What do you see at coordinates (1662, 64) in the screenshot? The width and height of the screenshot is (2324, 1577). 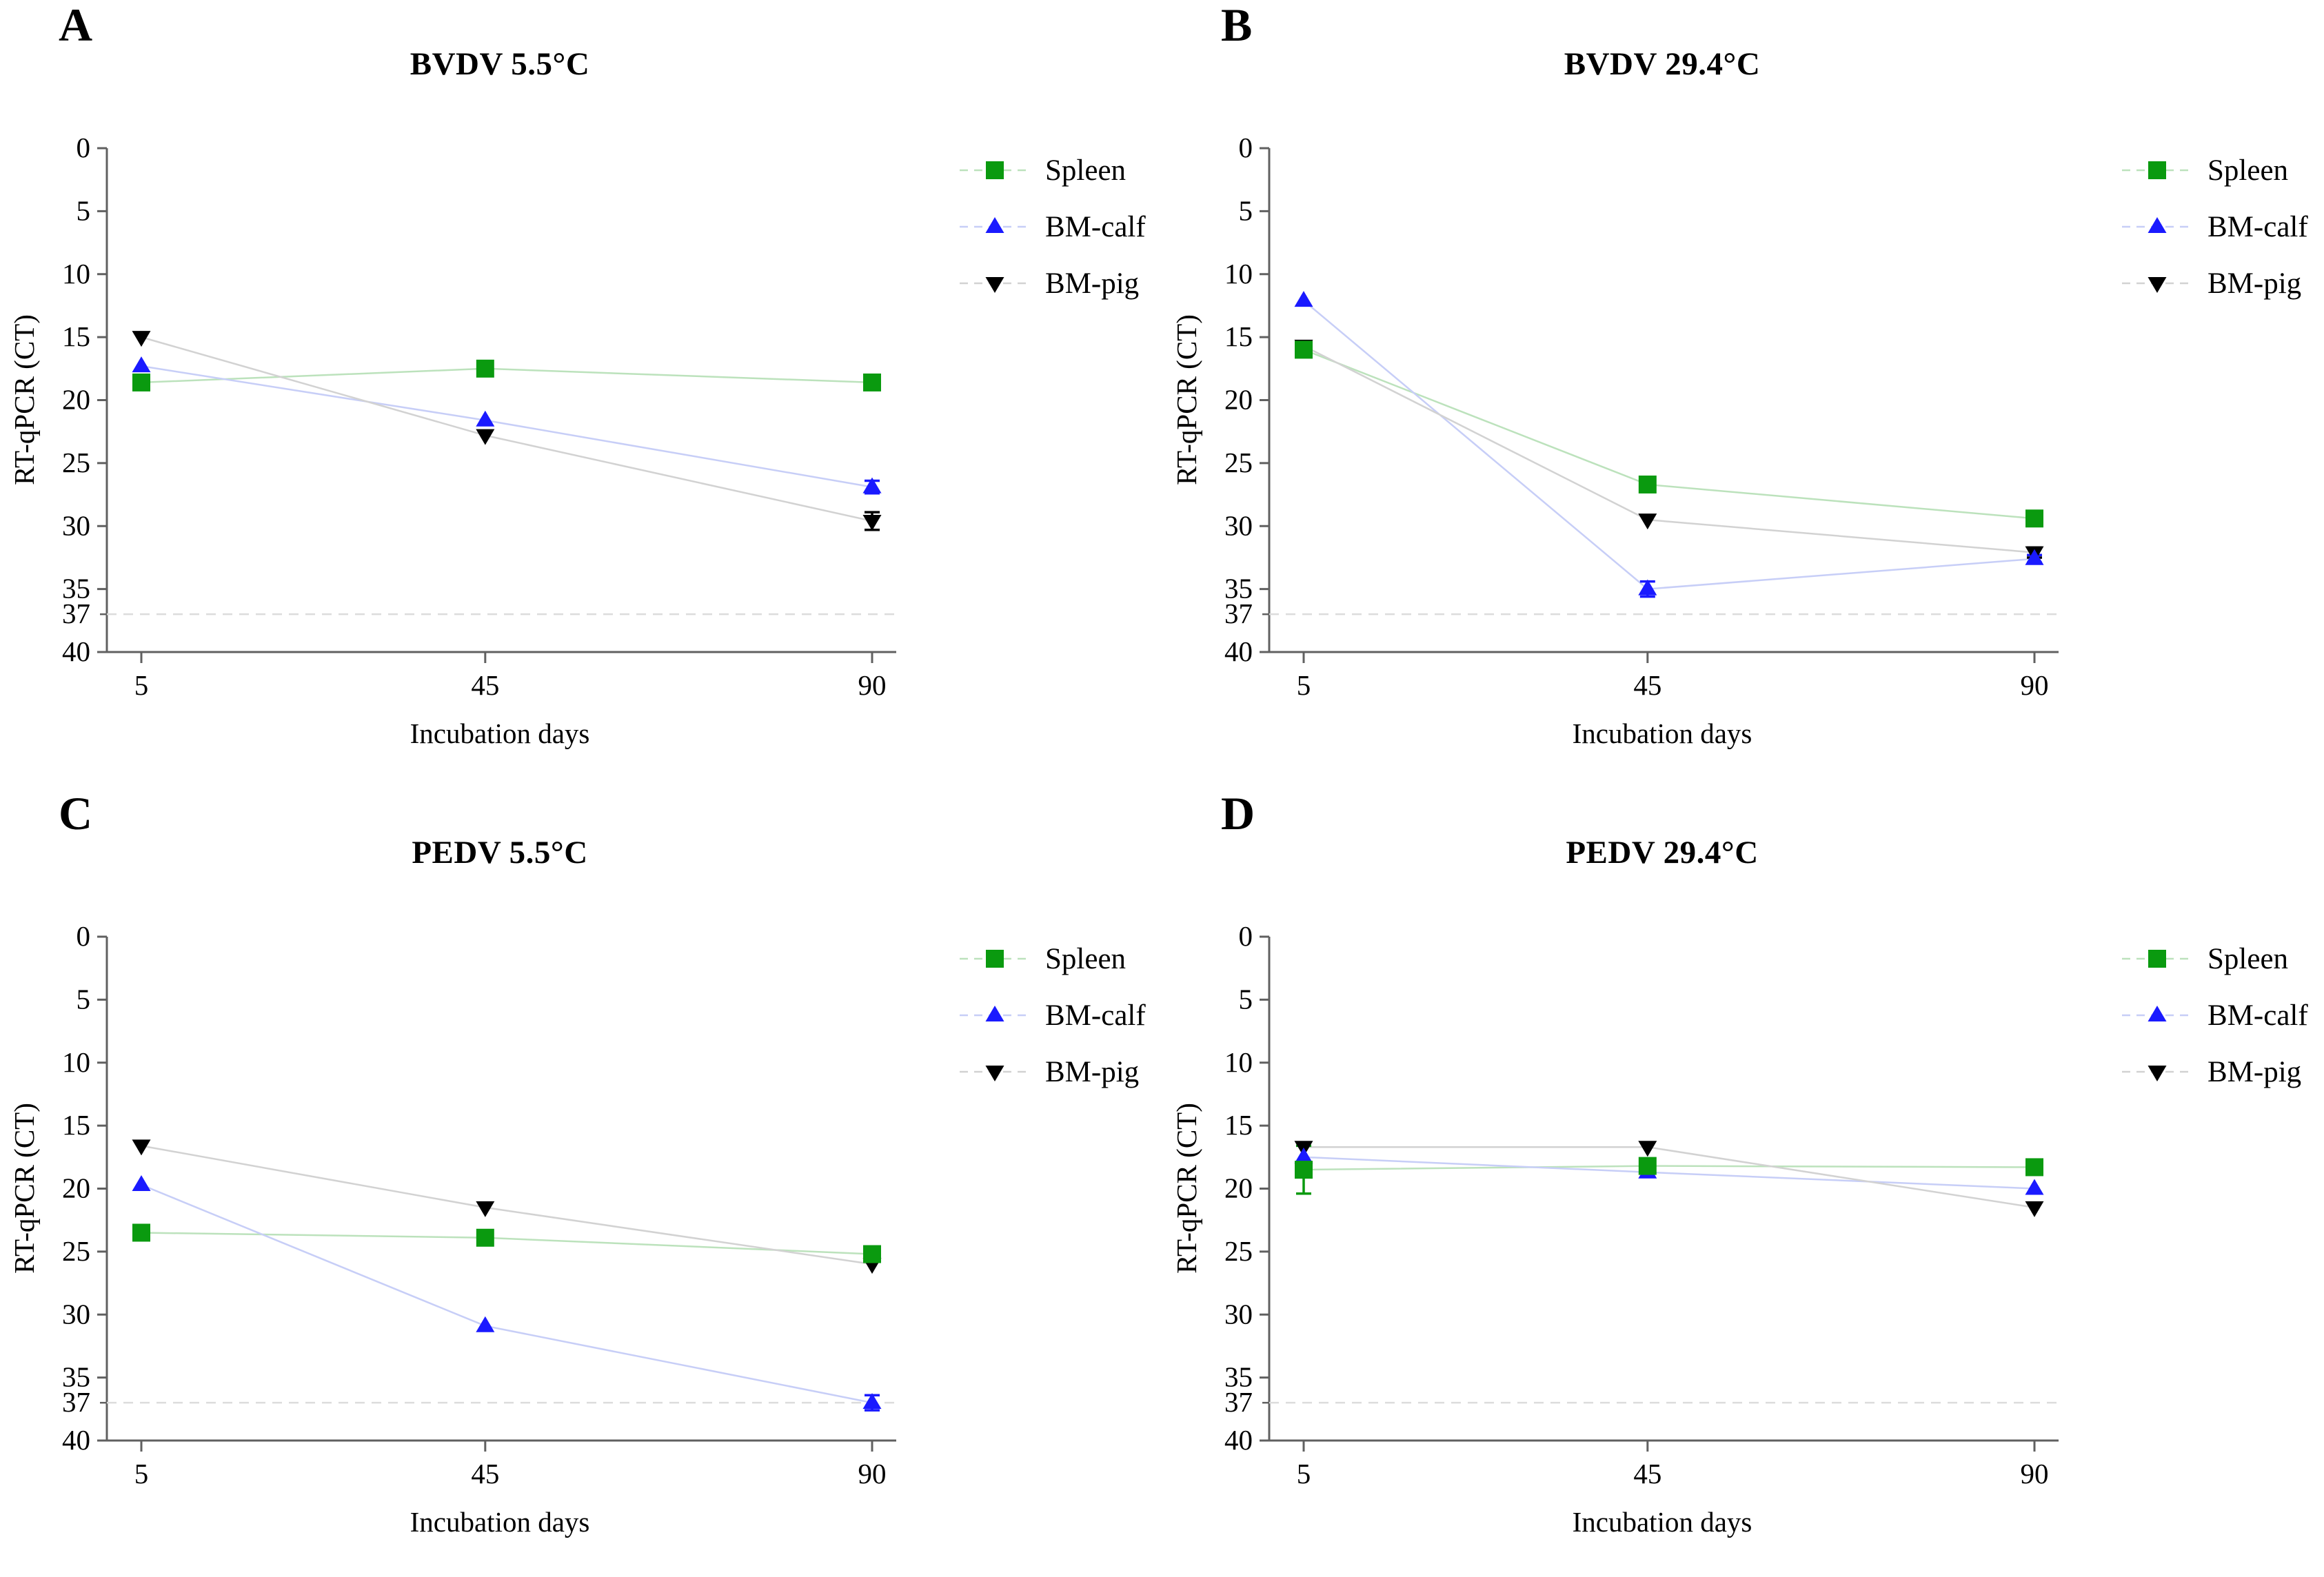 I see `panel-title: BVDV 29.4°C` at bounding box center [1662, 64].